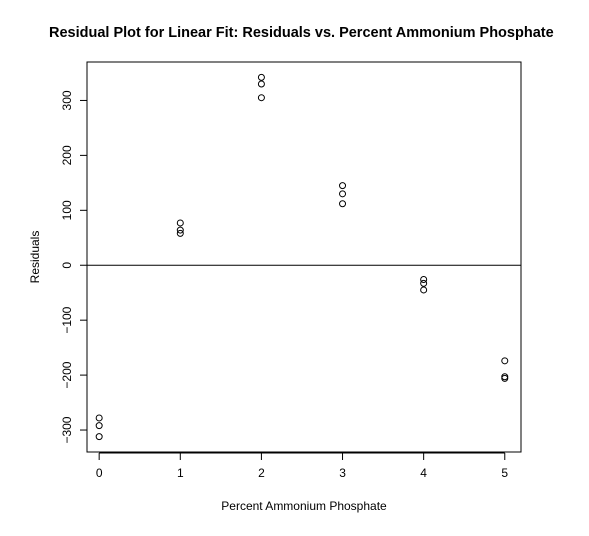 The width and height of the screenshot is (589, 536). What do you see at coordinates (67, 210) in the screenshot?
I see `y-tick-label: 100` at bounding box center [67, 210].